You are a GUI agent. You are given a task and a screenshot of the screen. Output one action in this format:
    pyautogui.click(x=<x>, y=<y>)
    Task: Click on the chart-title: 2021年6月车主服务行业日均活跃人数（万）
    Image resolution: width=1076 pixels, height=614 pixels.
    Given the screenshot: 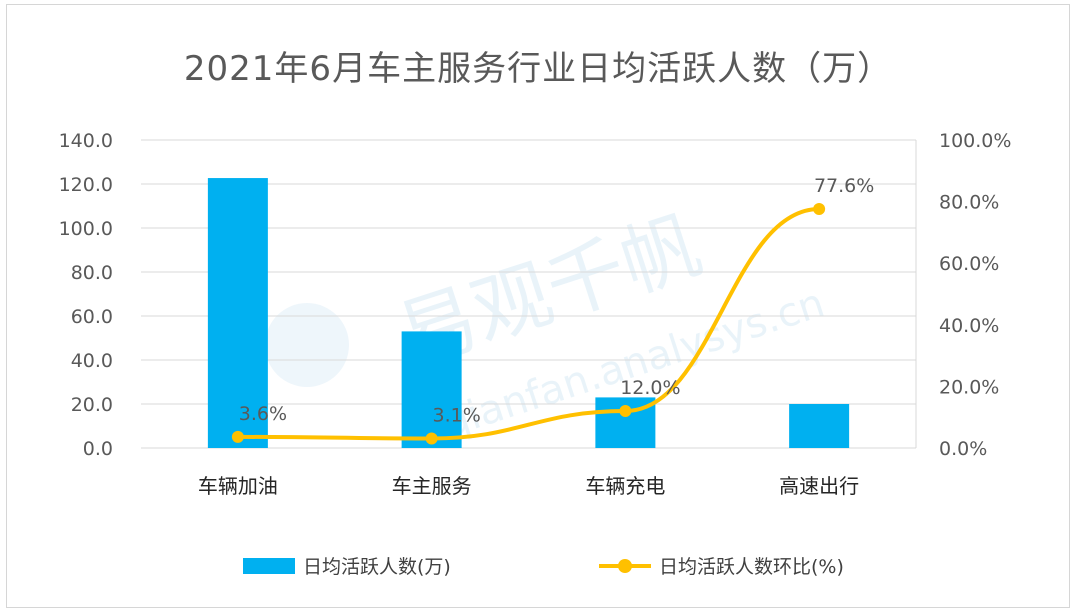 What is the action you would take?
    pyautogui.click(x=538, y=69)
    